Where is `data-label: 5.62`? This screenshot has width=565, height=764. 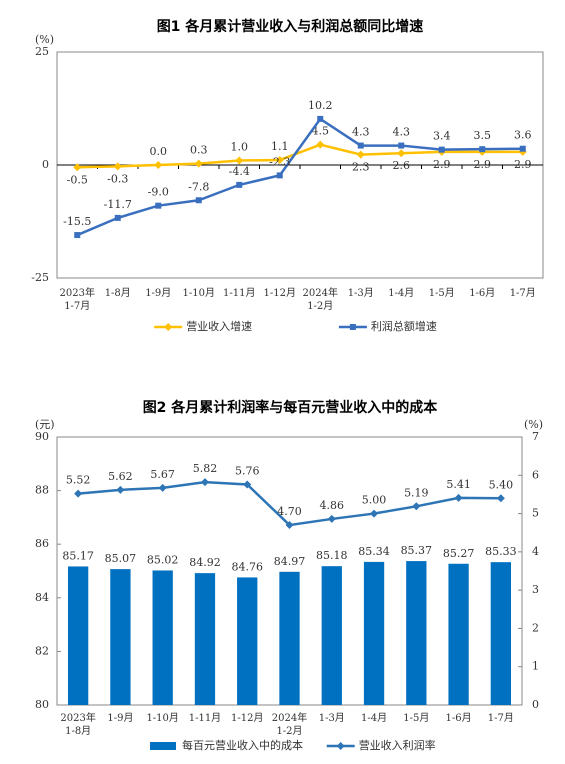 data-label: 5.62 is located at coordinates (120, 476).